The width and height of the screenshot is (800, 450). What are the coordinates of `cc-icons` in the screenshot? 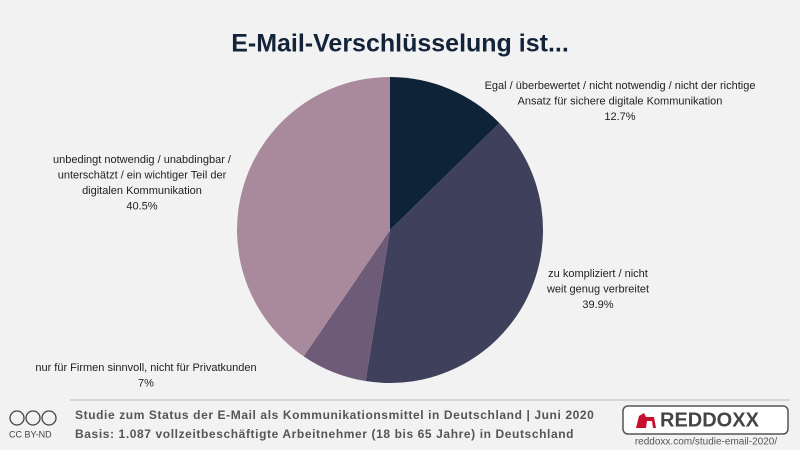 It's located at (33, 418).